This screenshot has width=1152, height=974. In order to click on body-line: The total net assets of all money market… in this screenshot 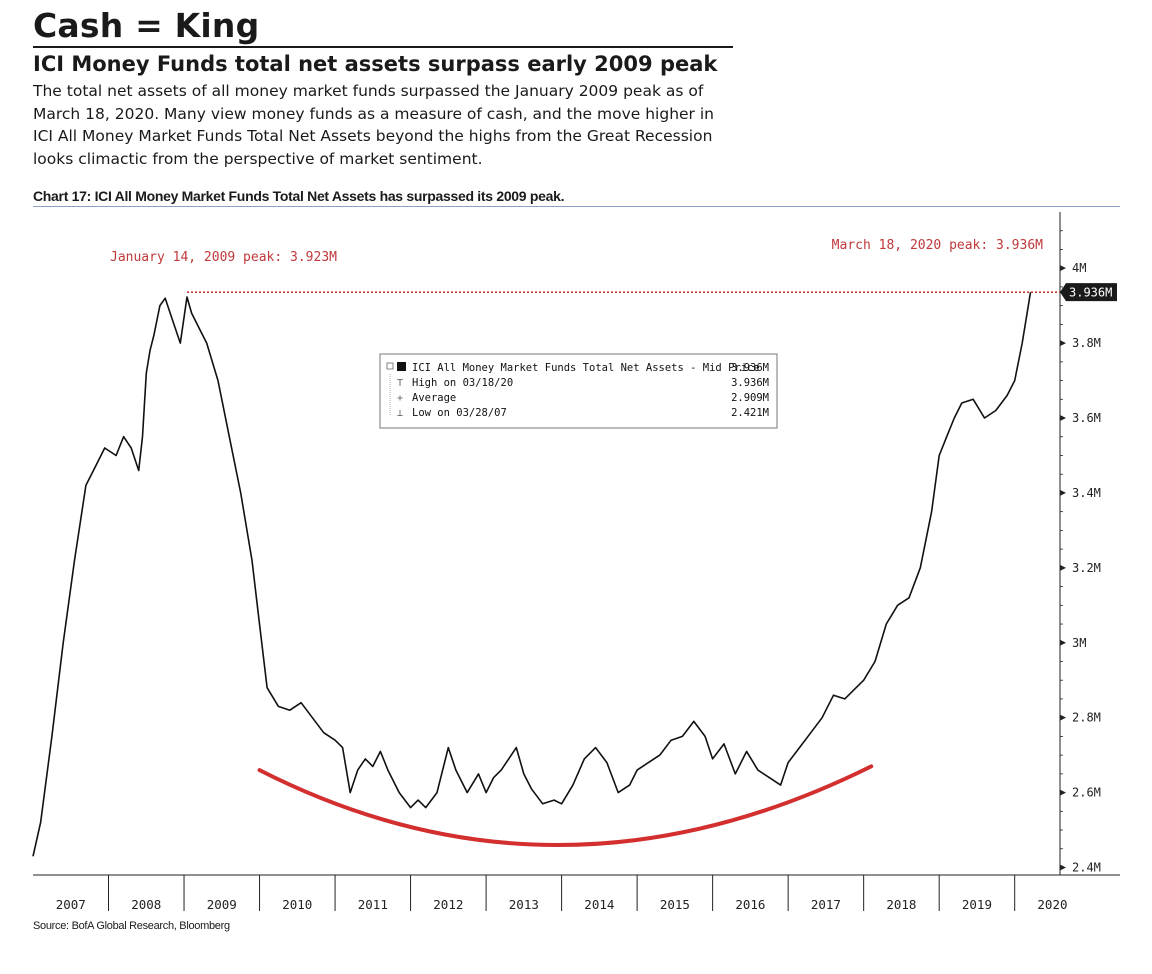, I will do `click(368, 91)`.